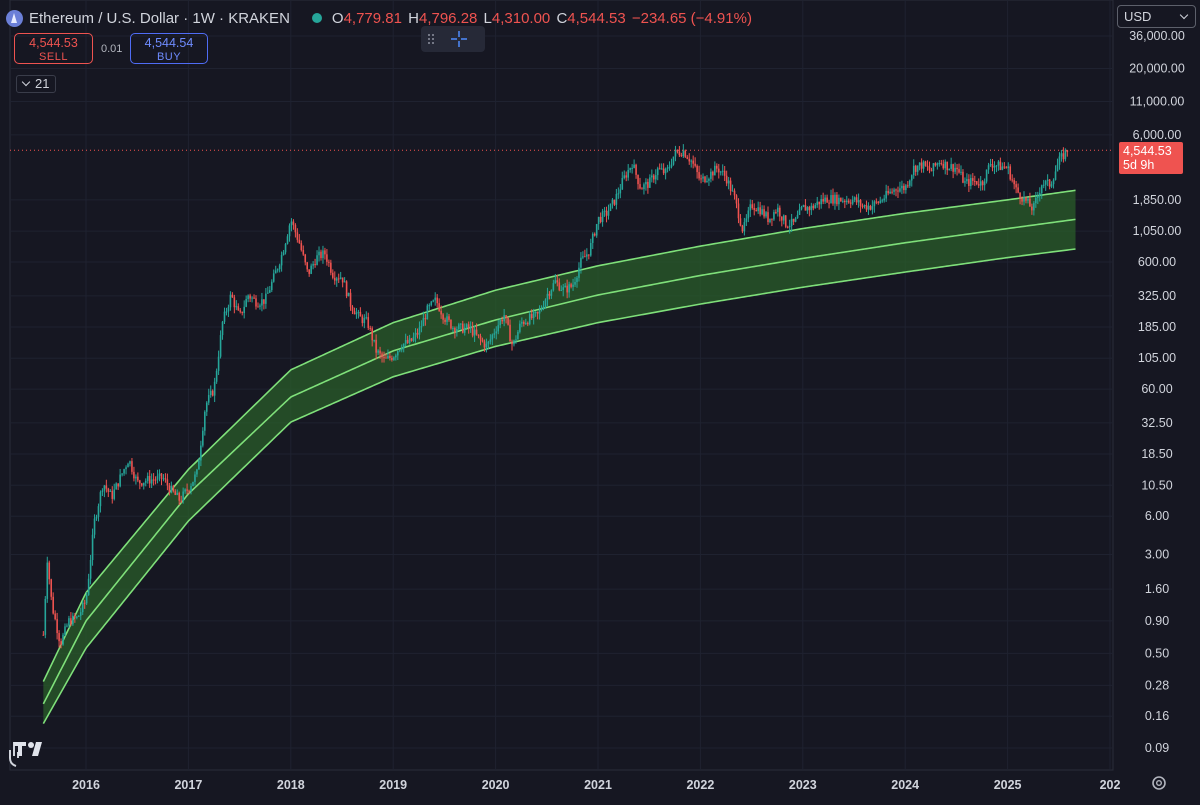 The height and width of the screenshot is (805, 1200). What do you see at coordinates (1159, 783) in the screenshot?
I see `settings-gear-icon` at bounding box center [1159, 783].